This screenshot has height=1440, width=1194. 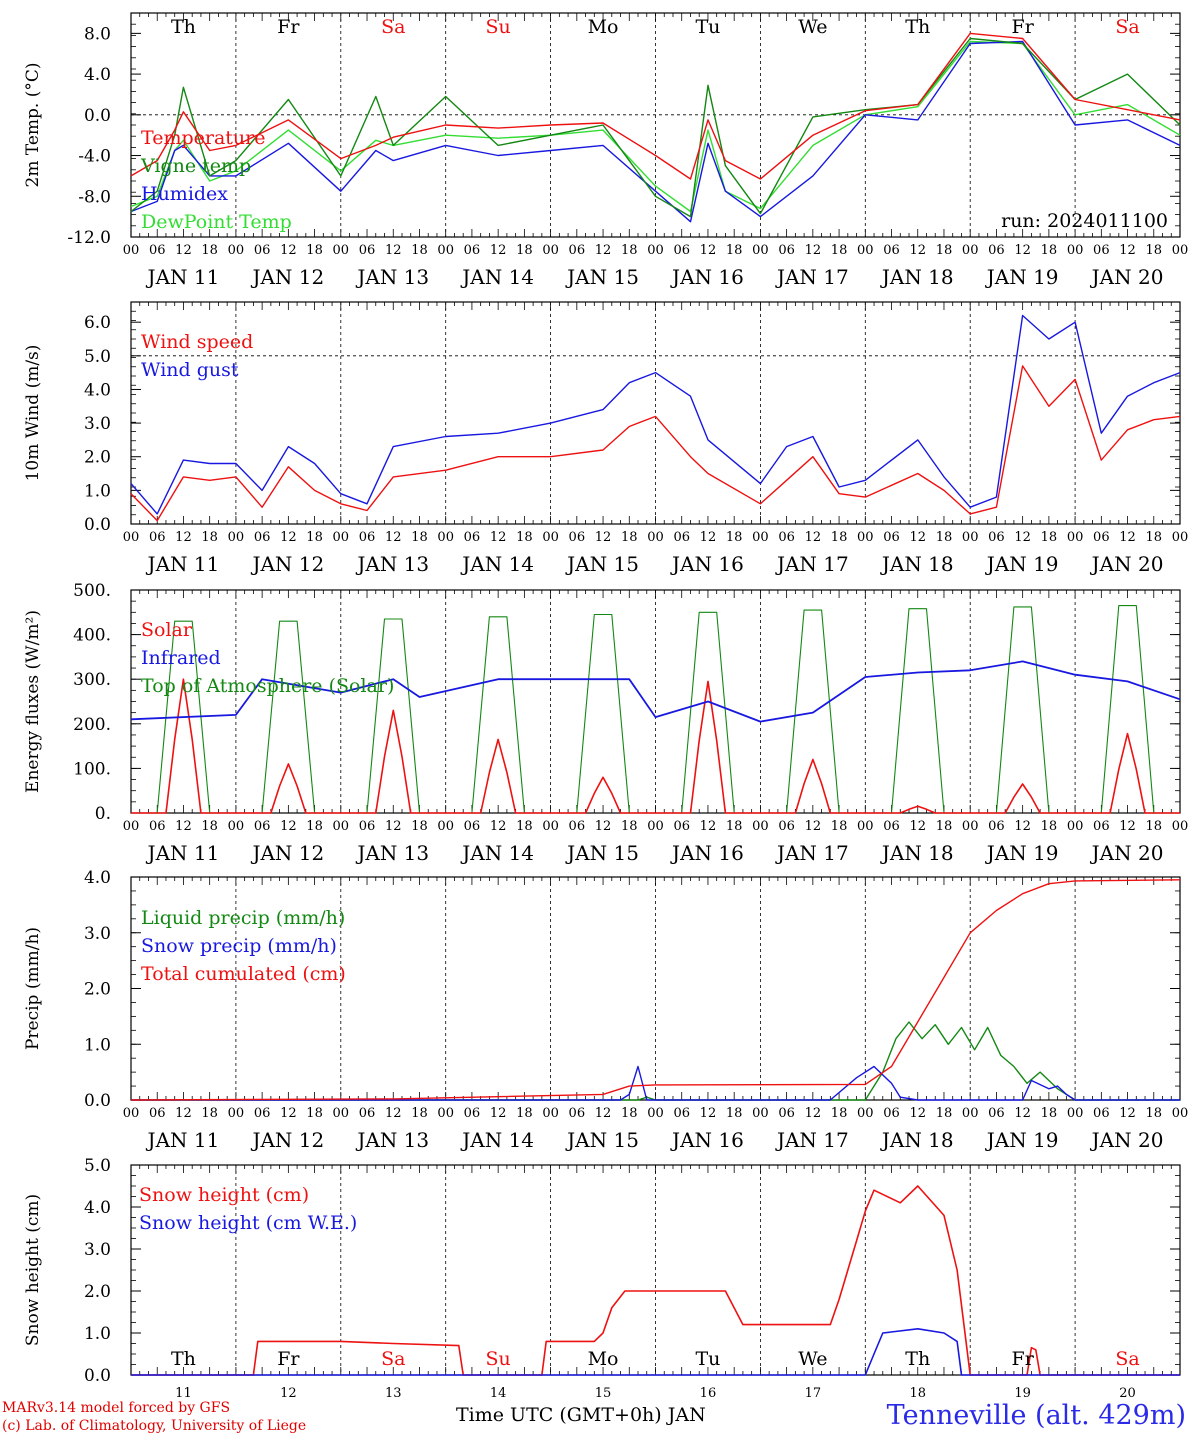 I want to click on day-label: Sa, so click(x=1127, y=27).